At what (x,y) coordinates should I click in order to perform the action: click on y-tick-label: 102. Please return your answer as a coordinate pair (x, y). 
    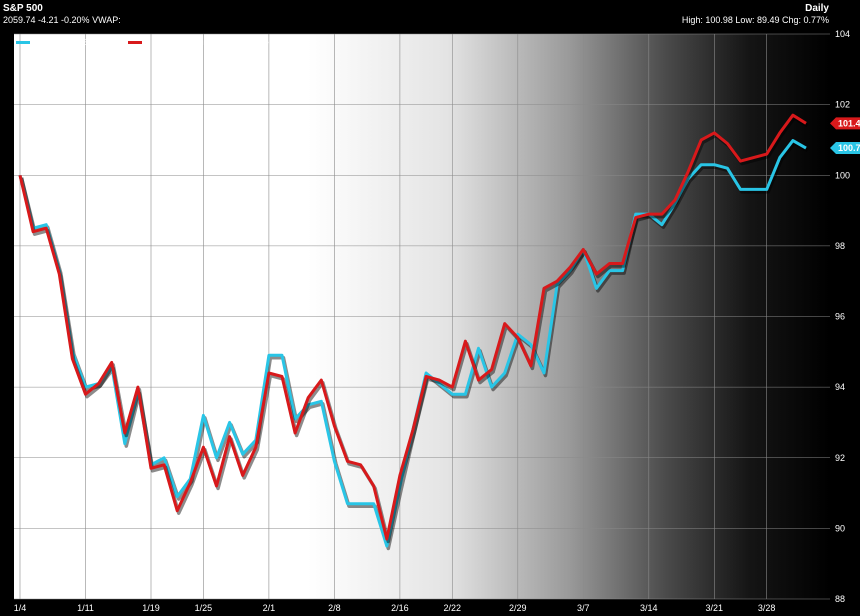
    Looking at the image, I should click on (842, 105).